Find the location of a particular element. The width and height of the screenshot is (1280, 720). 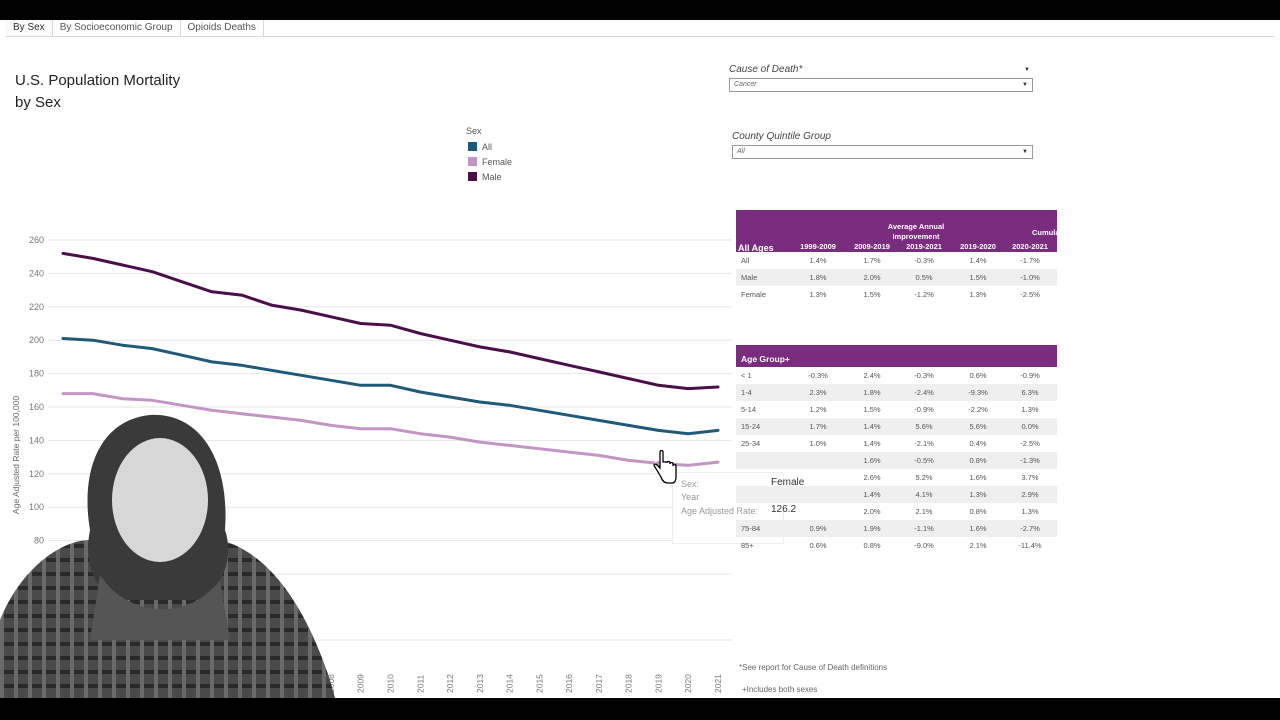

tooltip-year-key: Year is located at coordinates (690, 497).